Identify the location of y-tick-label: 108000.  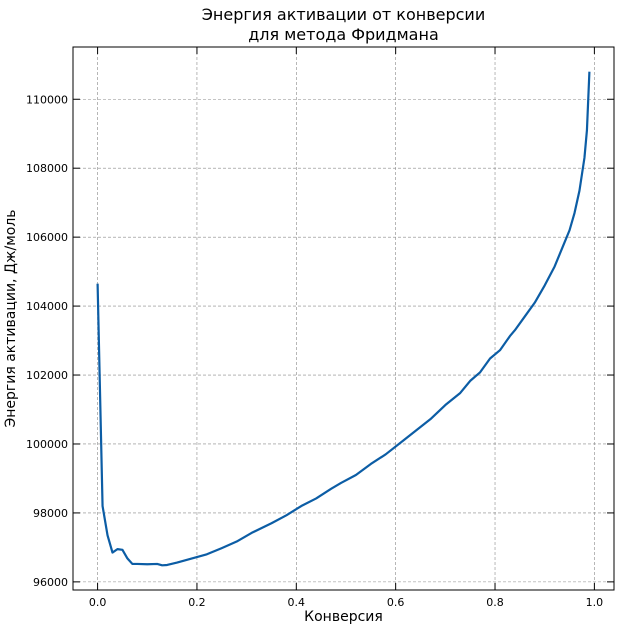
(47, 168).